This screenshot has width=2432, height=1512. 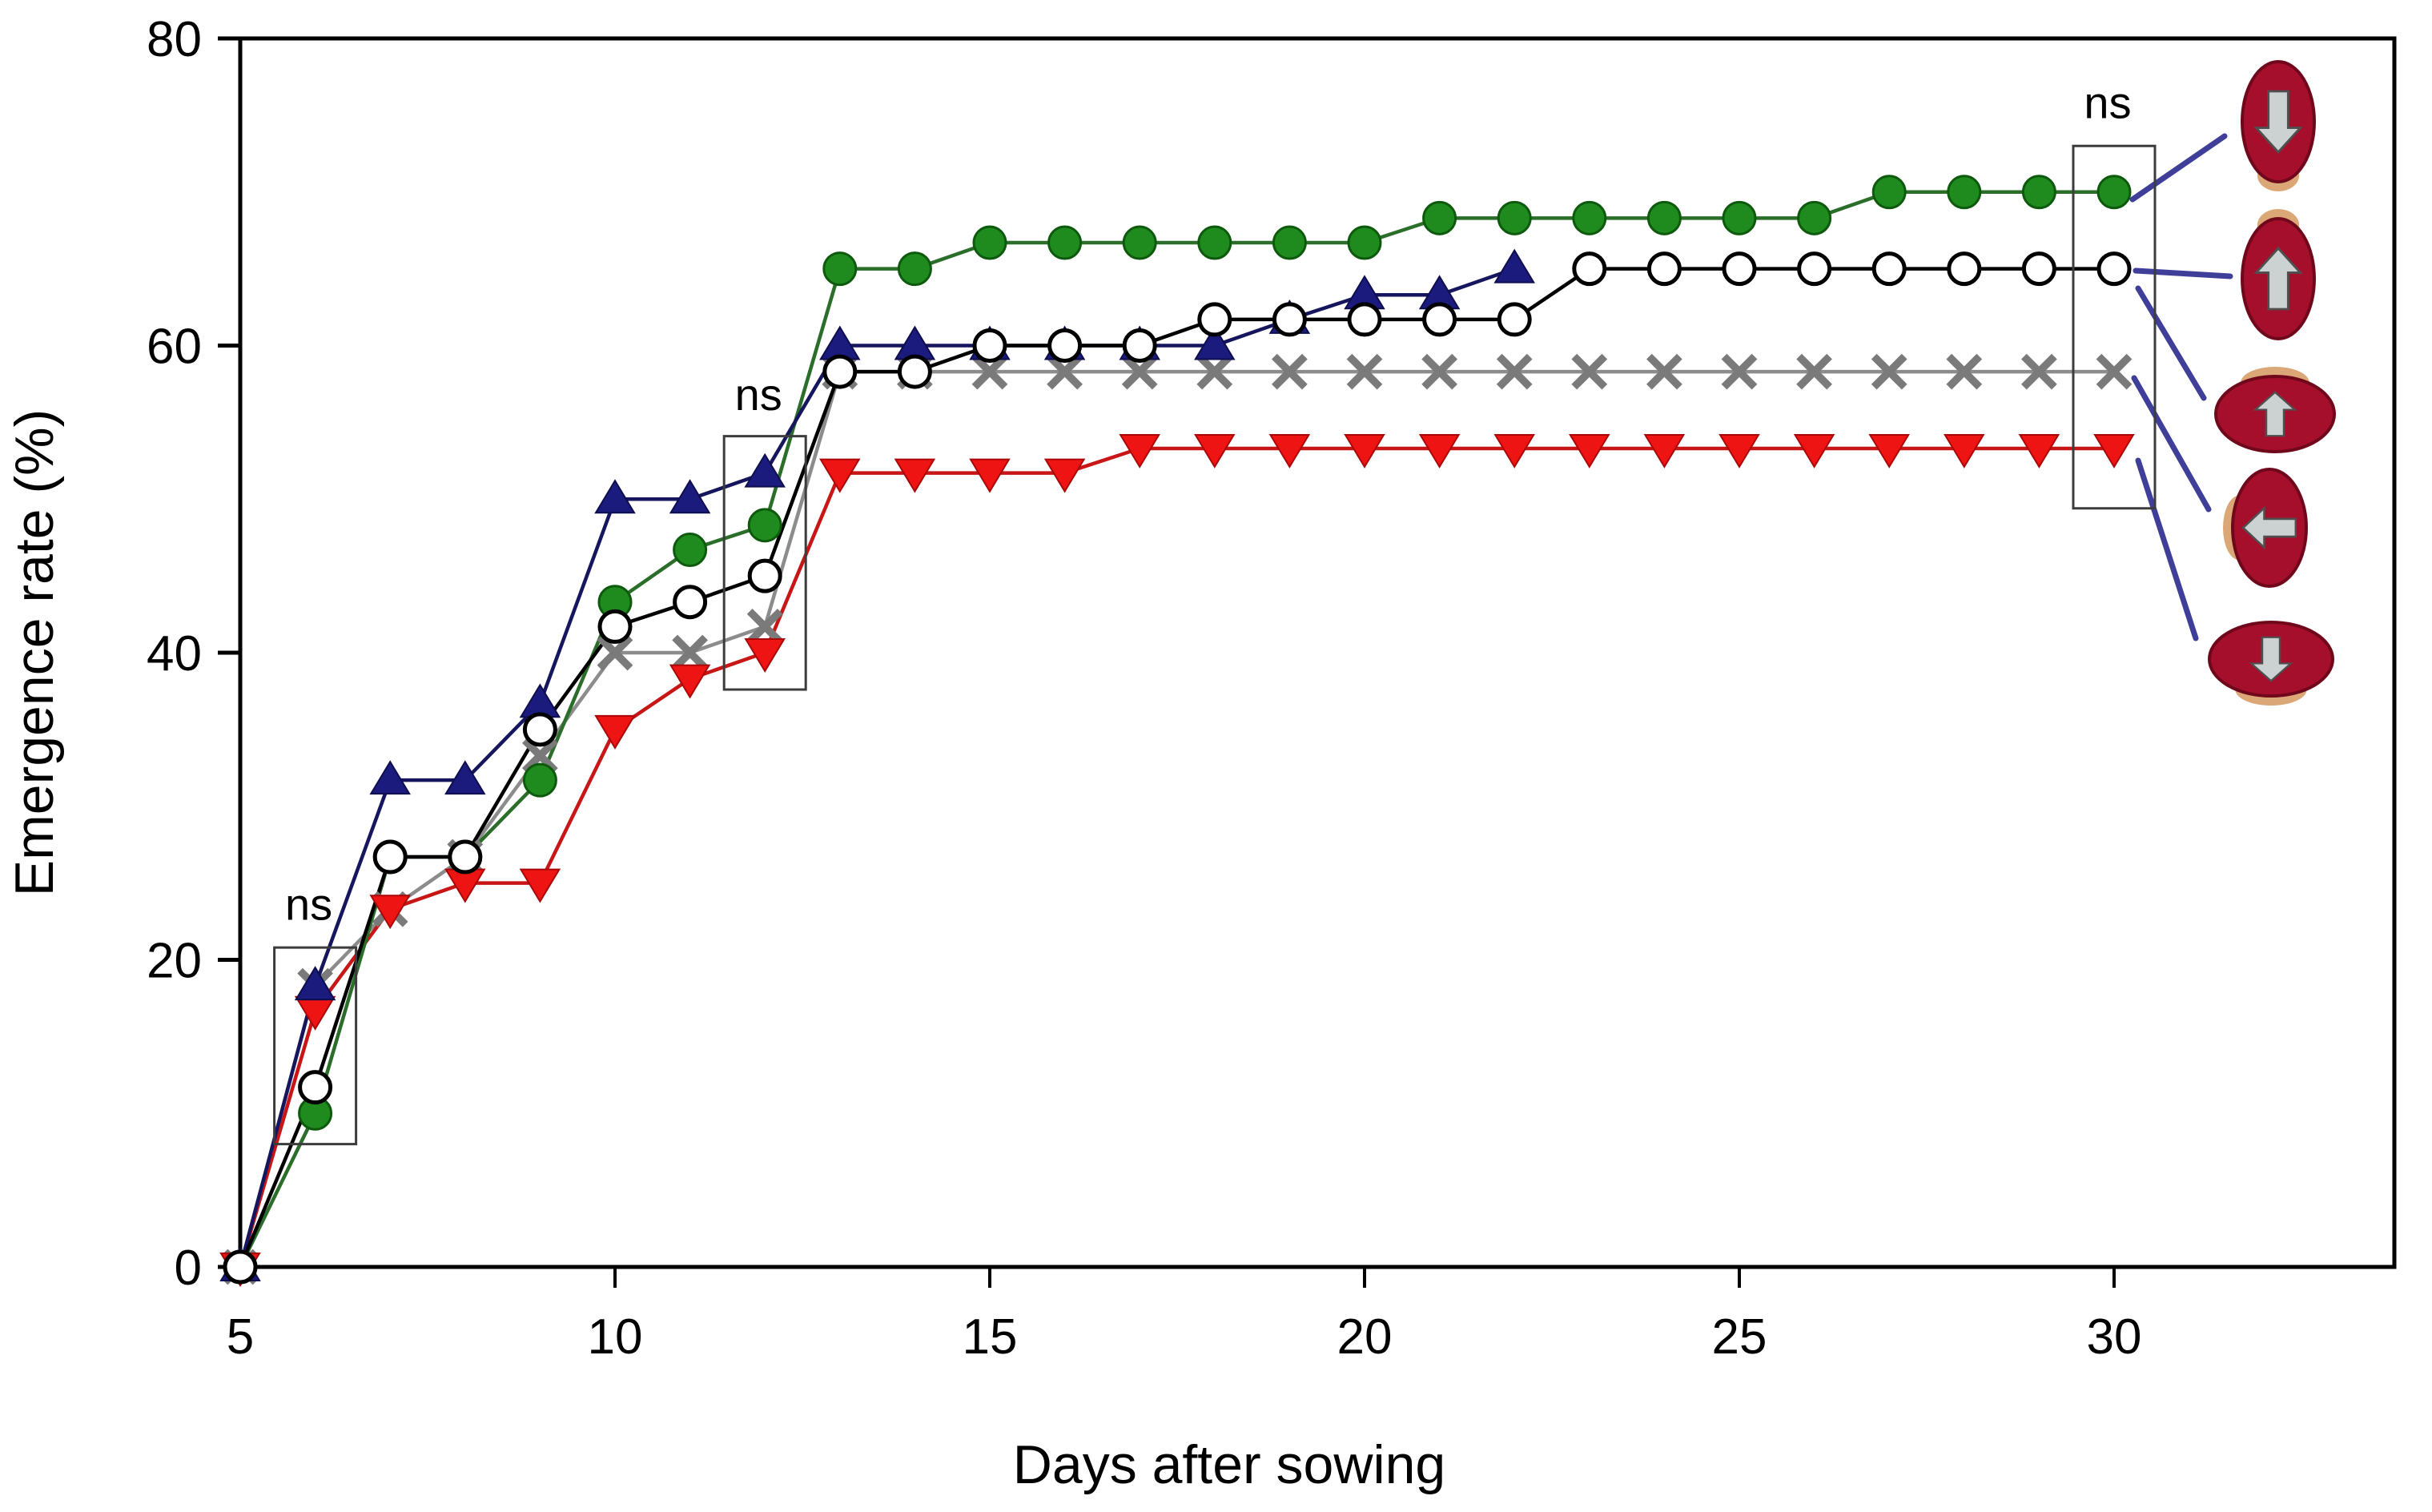 What do you see at coordinates (2269, 527) in the screenshot?
I see `arrow-left-icon` at bounding box center [2269, 527].